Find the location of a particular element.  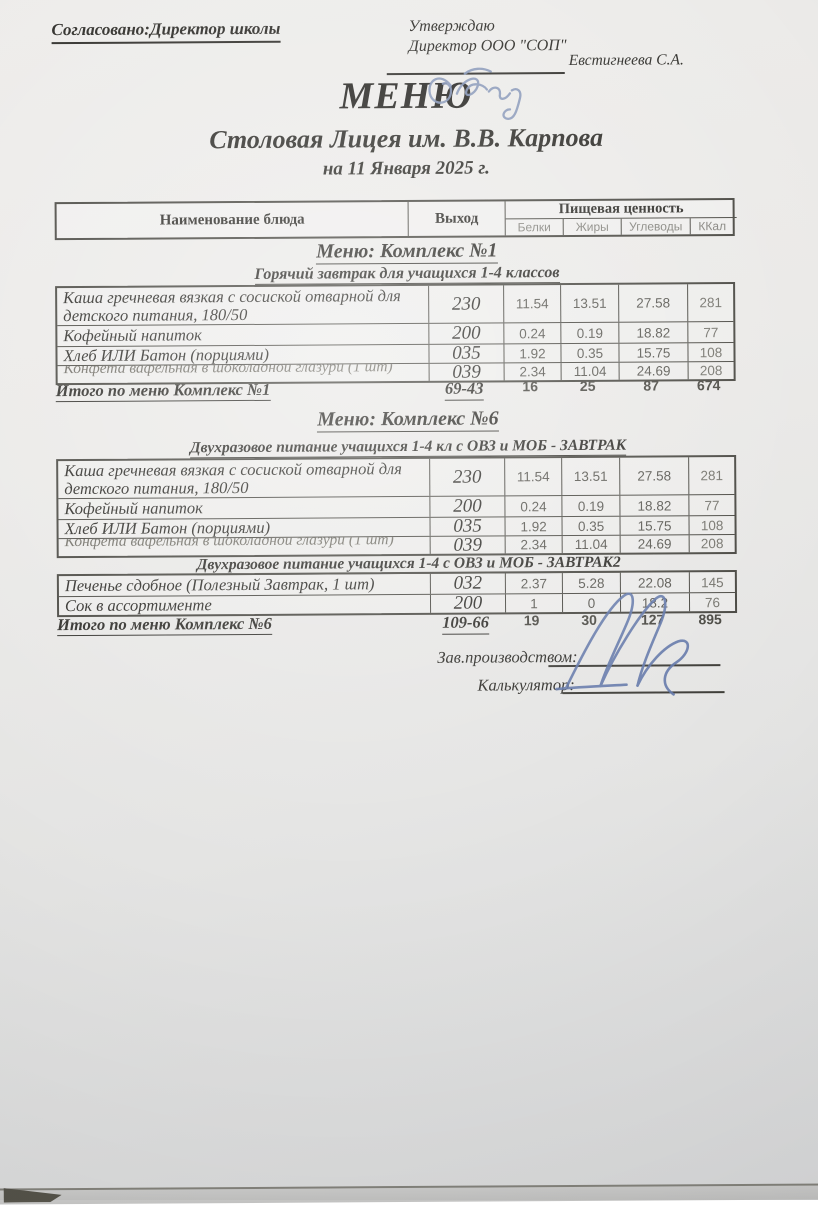

total-fat: 25 is located at coordinates (587, 385).